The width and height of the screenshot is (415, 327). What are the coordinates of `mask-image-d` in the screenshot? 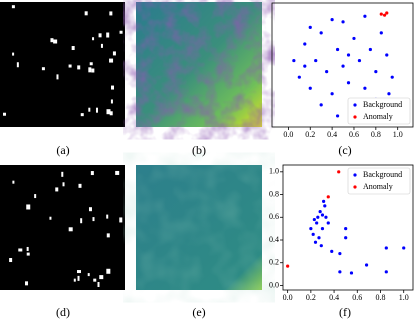 It's located at (62, 227).